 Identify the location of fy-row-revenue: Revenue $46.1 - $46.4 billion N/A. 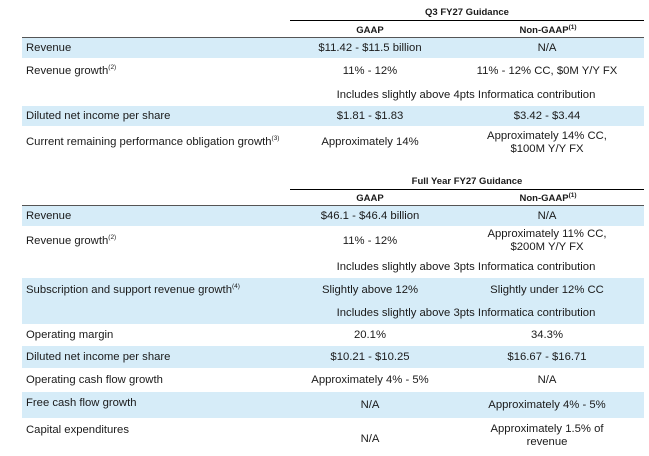
(333, 216).